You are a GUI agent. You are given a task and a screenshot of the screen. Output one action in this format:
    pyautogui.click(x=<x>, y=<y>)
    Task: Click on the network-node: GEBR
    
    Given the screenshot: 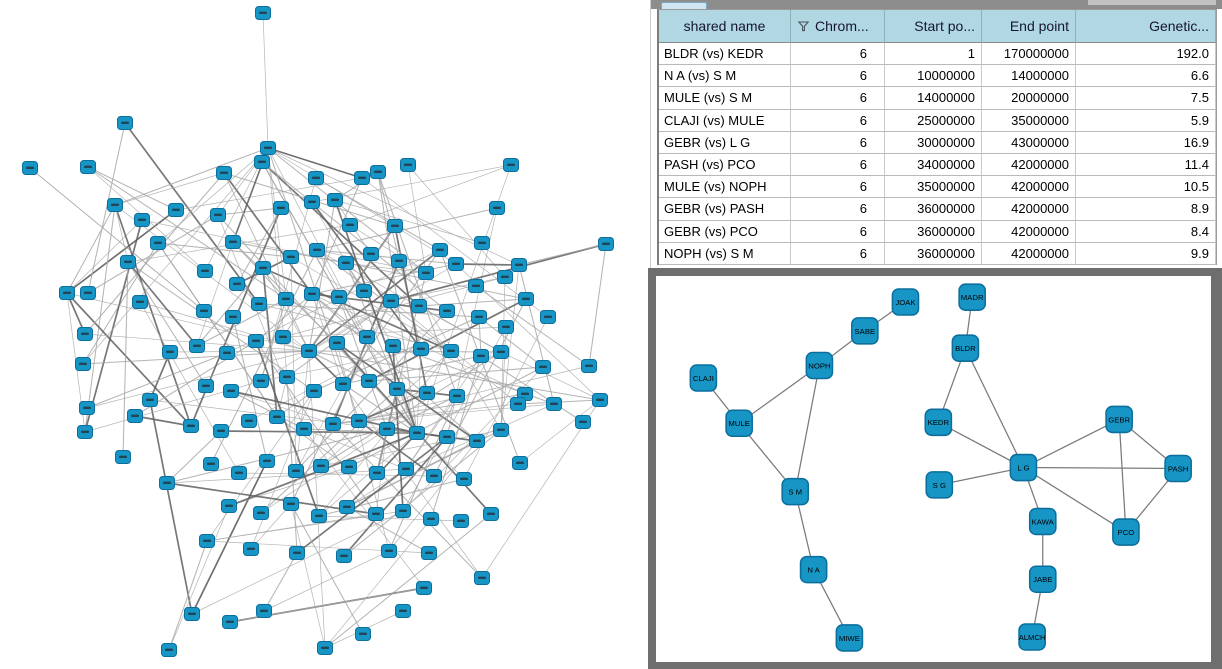 What is the action you would take?
    pyautogui.click(x=1119, y=419)
    